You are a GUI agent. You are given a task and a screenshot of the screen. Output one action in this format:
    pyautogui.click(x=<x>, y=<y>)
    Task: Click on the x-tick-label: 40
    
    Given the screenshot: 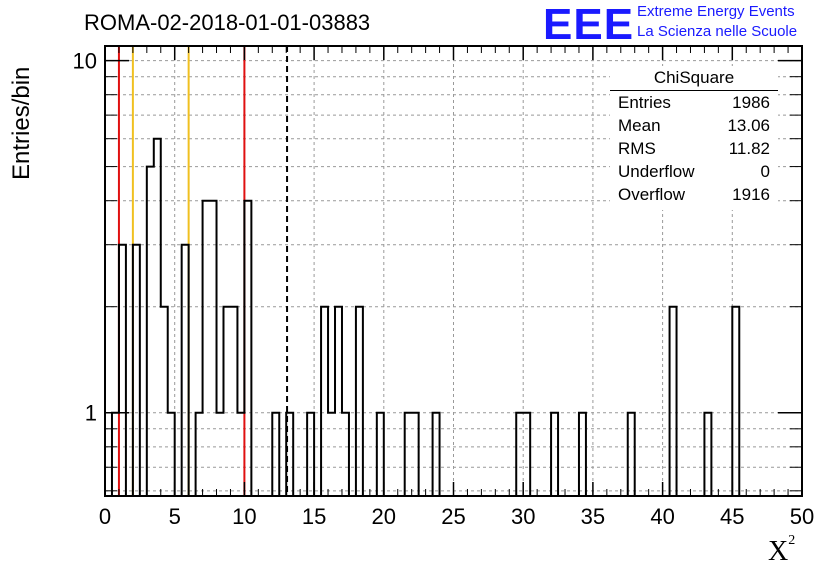 What is the action you would take?
    pyautogui.click(x=662, y=516)
    